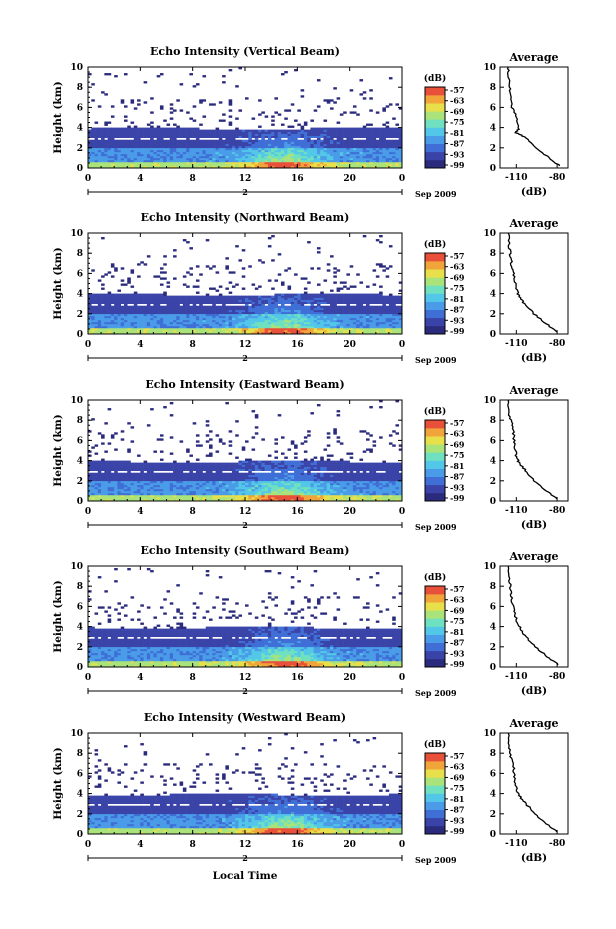 This screenshot has width=616, height=929. What do you see at coordinates (297, 345) in the screenshot?
I see `x-tick-label: 16` at bounding box center [297, 345].